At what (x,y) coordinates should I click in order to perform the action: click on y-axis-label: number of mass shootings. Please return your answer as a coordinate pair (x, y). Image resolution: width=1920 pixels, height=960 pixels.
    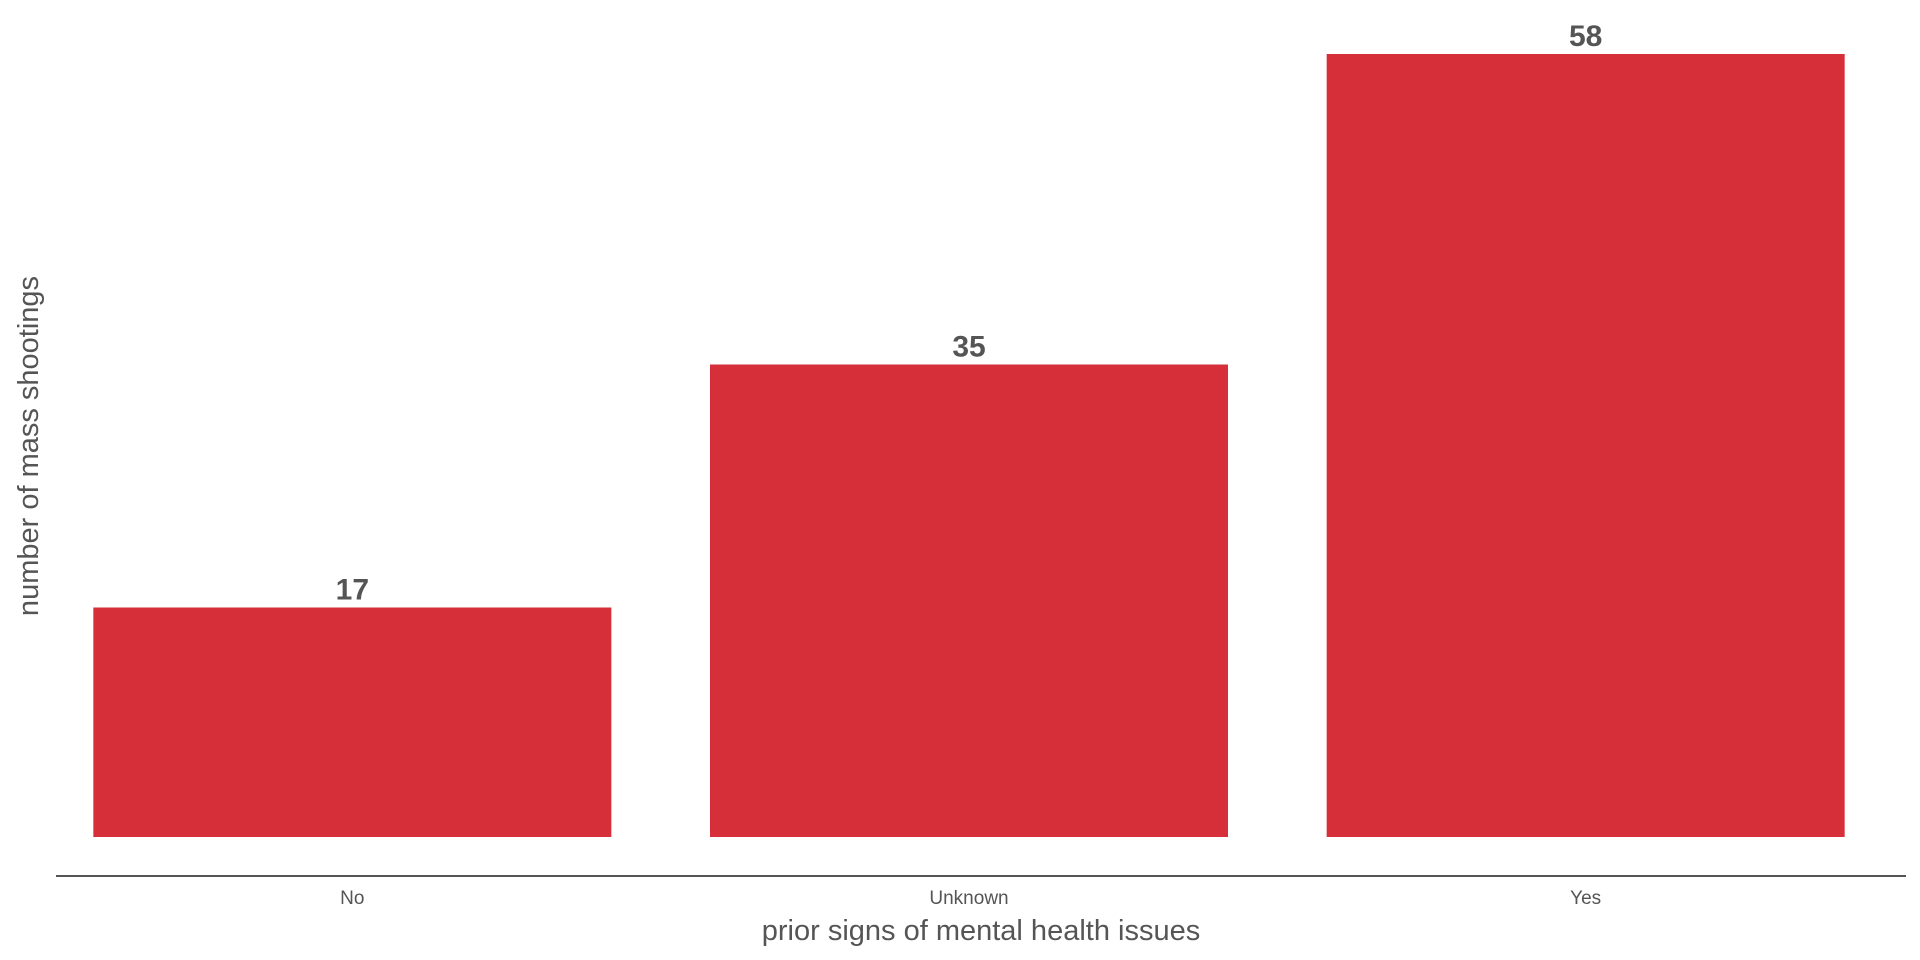
    Looking at the image, I should click on (29, 446).